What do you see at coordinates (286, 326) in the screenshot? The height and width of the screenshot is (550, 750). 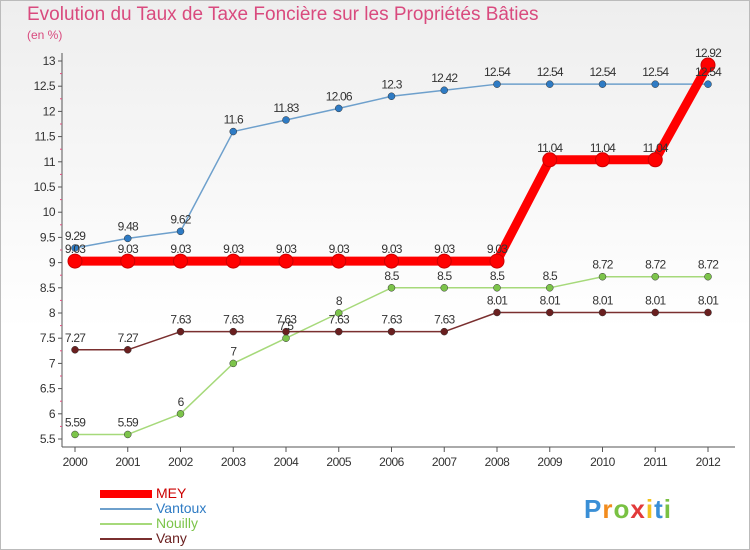 I see `data-label-nouilly: 7.5` at bounding box center [286, 326].